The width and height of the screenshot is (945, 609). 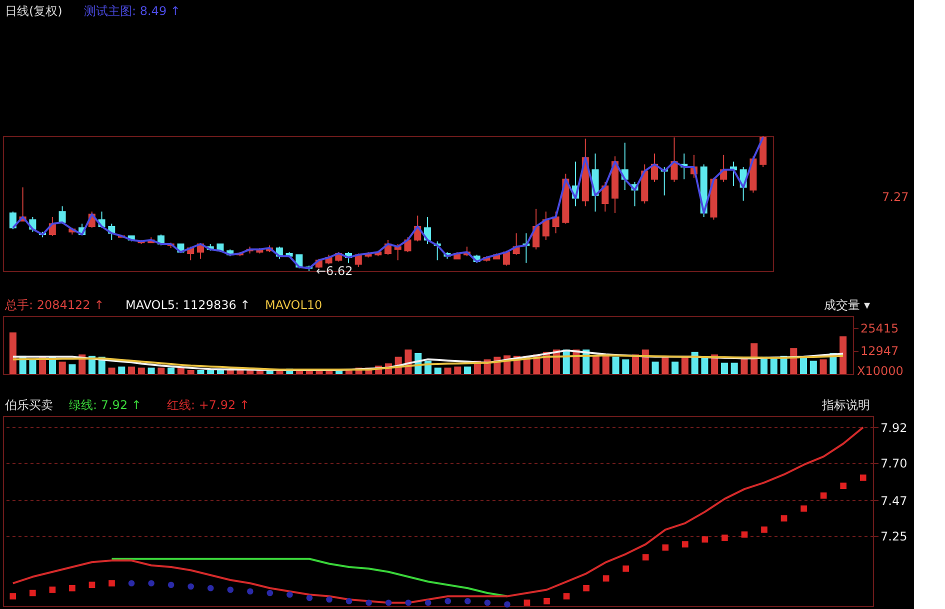 What do you see at coordinates (894, 463) in the screenshot?
I see `y-tick-label: 7.70` at bounding box center [894, 463].